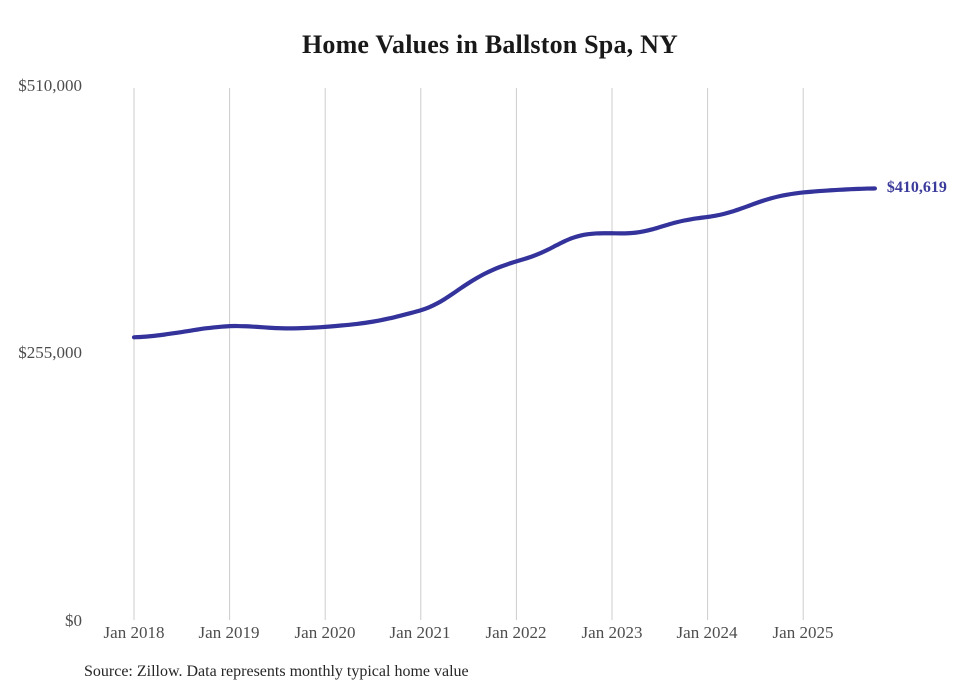  What do you see at coordinates (612, 632) in the screenshot?
I see `x-axis-tick-jan-2023: Jan 2023` at bounding box center [612, 632].